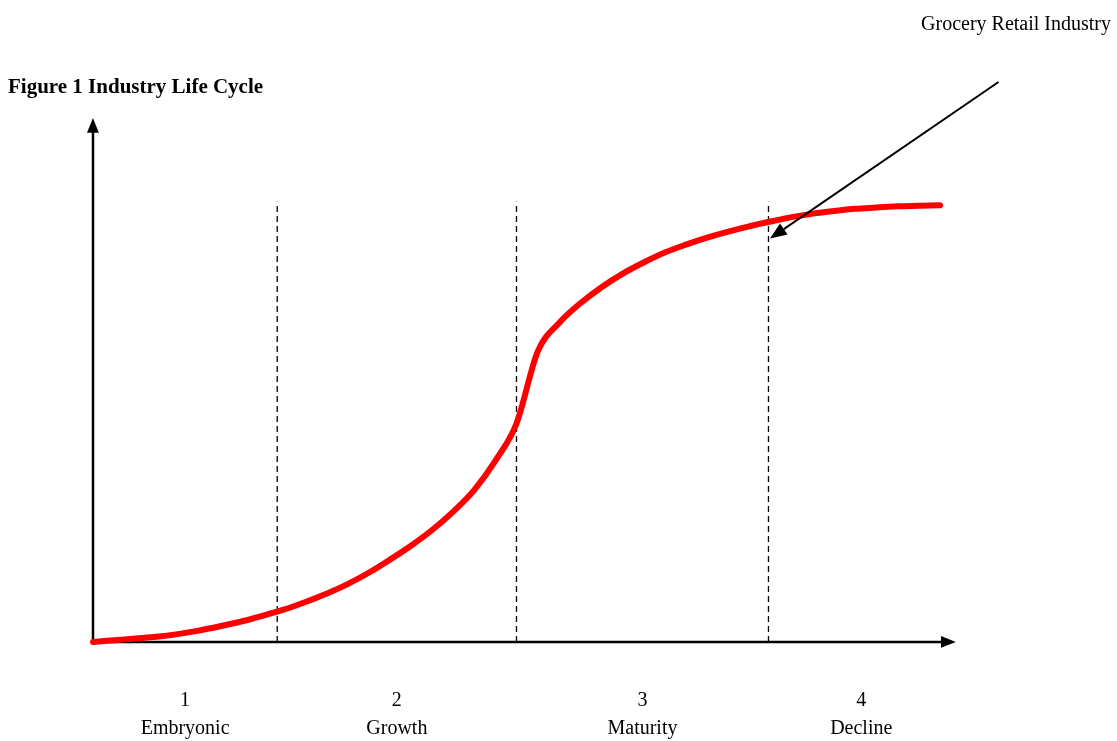 This screenshot has width=1117, height=741. What do you see at coordinates (642, 713) in the screenshot?
I see `text: 3 Maturity` at bounding box center [642, 713].